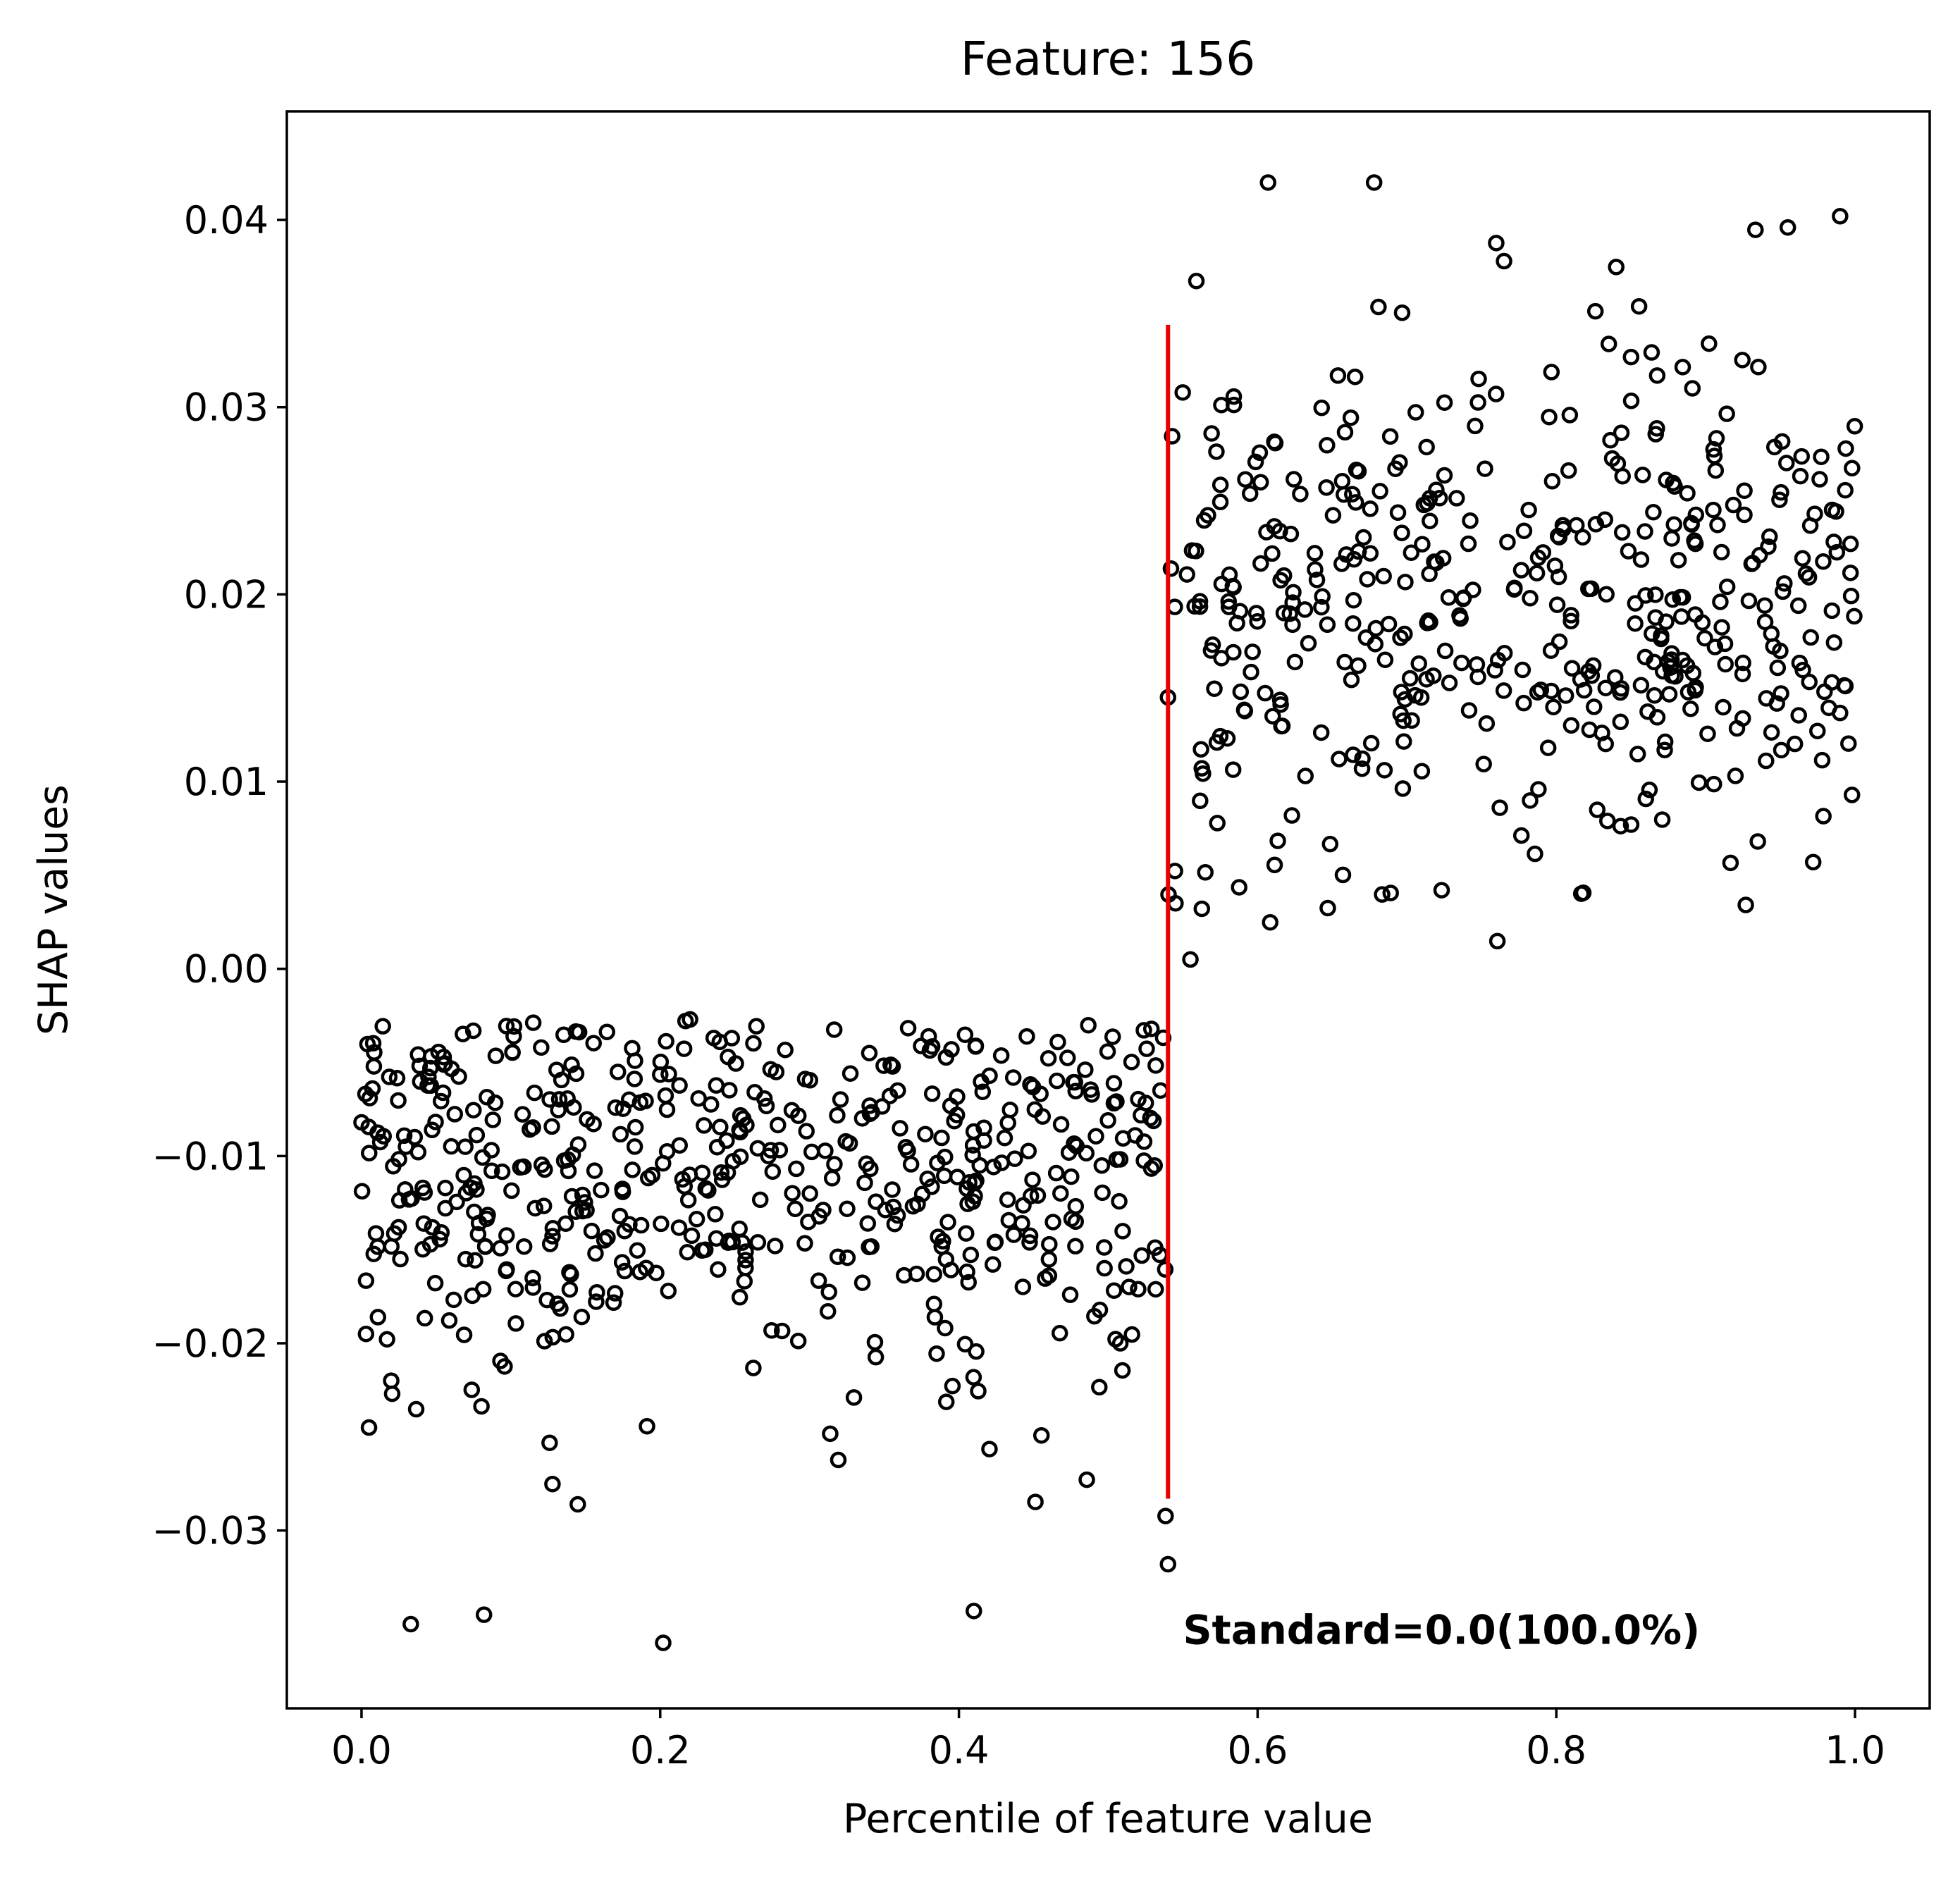 This screenshot has width=1960, height=1893. I want to click on y-tick-label: −0.02, so click(210, 1343).